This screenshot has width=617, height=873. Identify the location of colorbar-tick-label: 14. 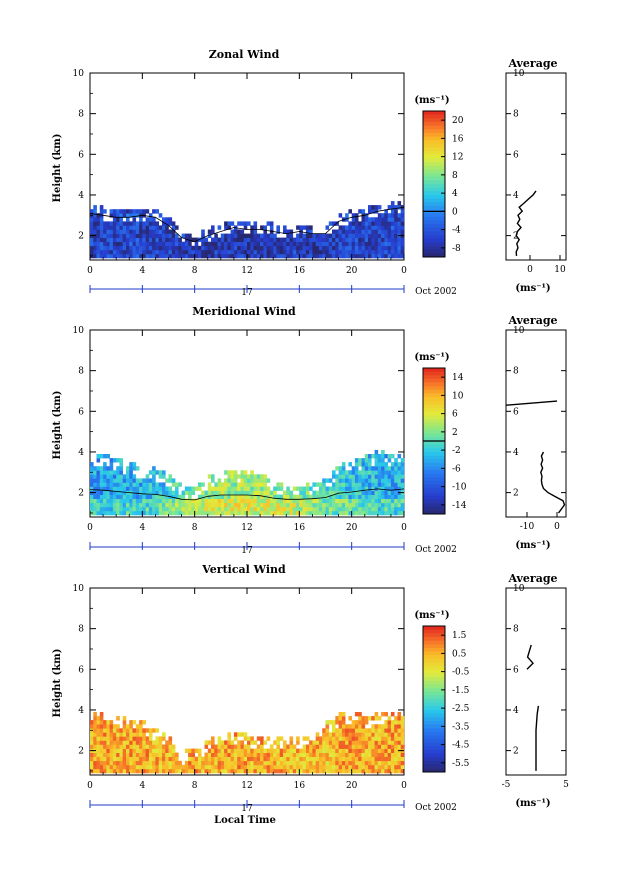
(458, 378).